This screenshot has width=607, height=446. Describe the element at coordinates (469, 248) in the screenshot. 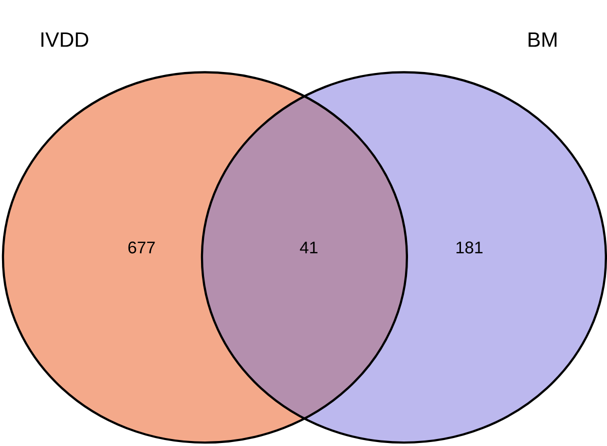

I see `data-label: 181` at that location.